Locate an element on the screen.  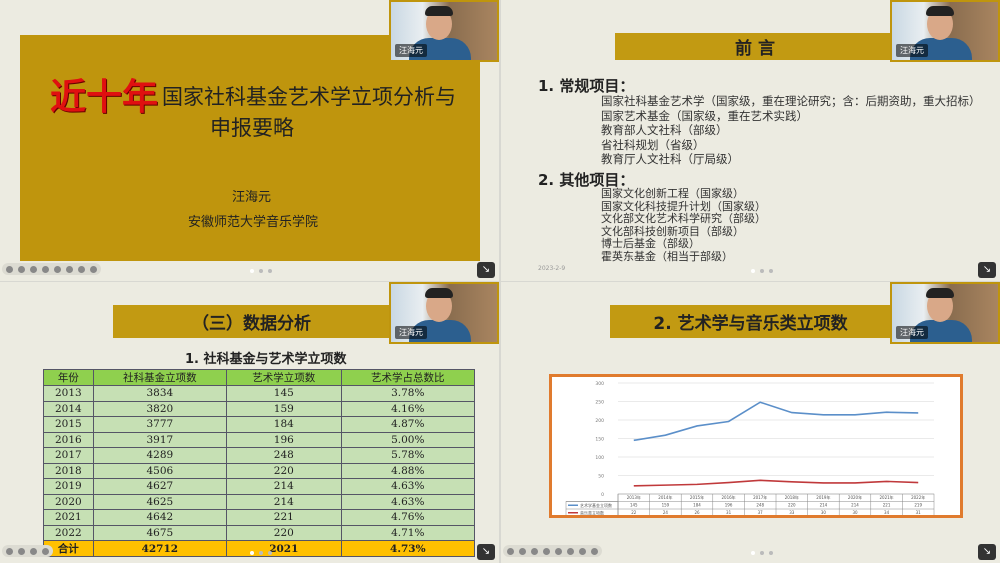
column-header: 年份 is located at coordinates (68, 377).